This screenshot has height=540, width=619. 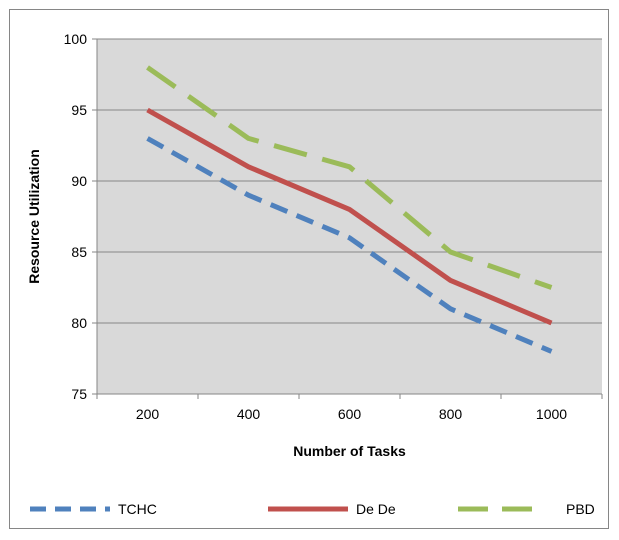 I want to click on y-tick-label: 100, so click(x=76, y=39).